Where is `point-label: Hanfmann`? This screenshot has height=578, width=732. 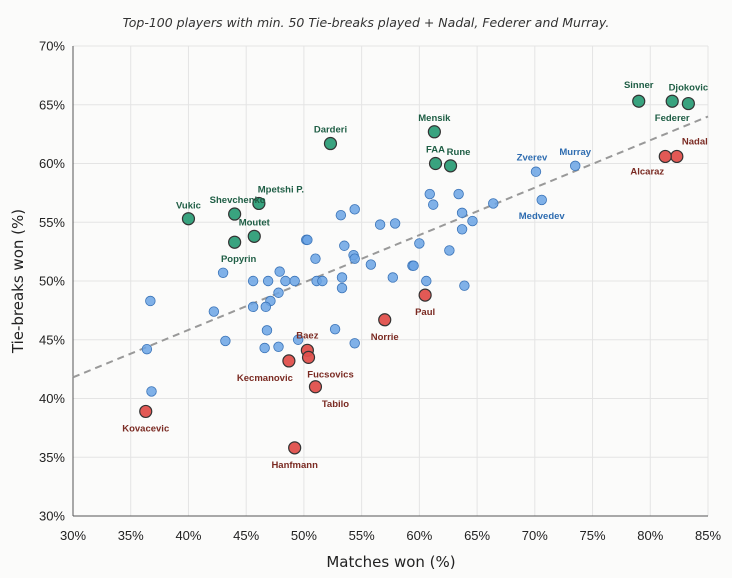 point-label: Hanfmann is located at coordinates (294, 465).